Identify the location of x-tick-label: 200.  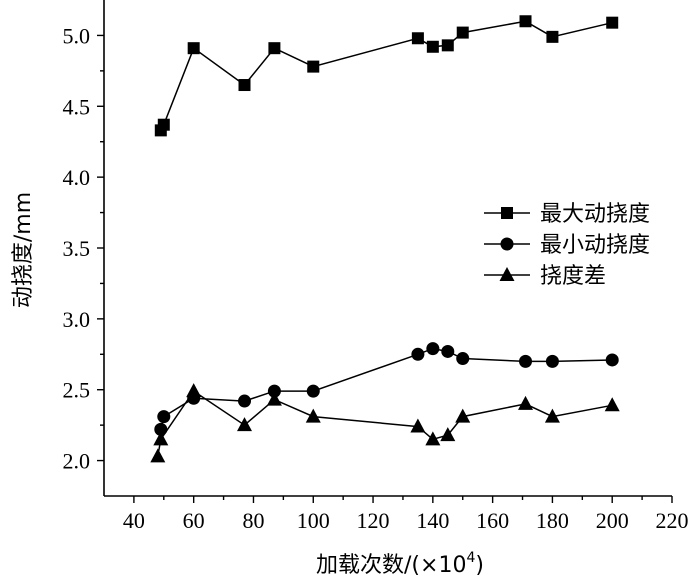
(612, 520).